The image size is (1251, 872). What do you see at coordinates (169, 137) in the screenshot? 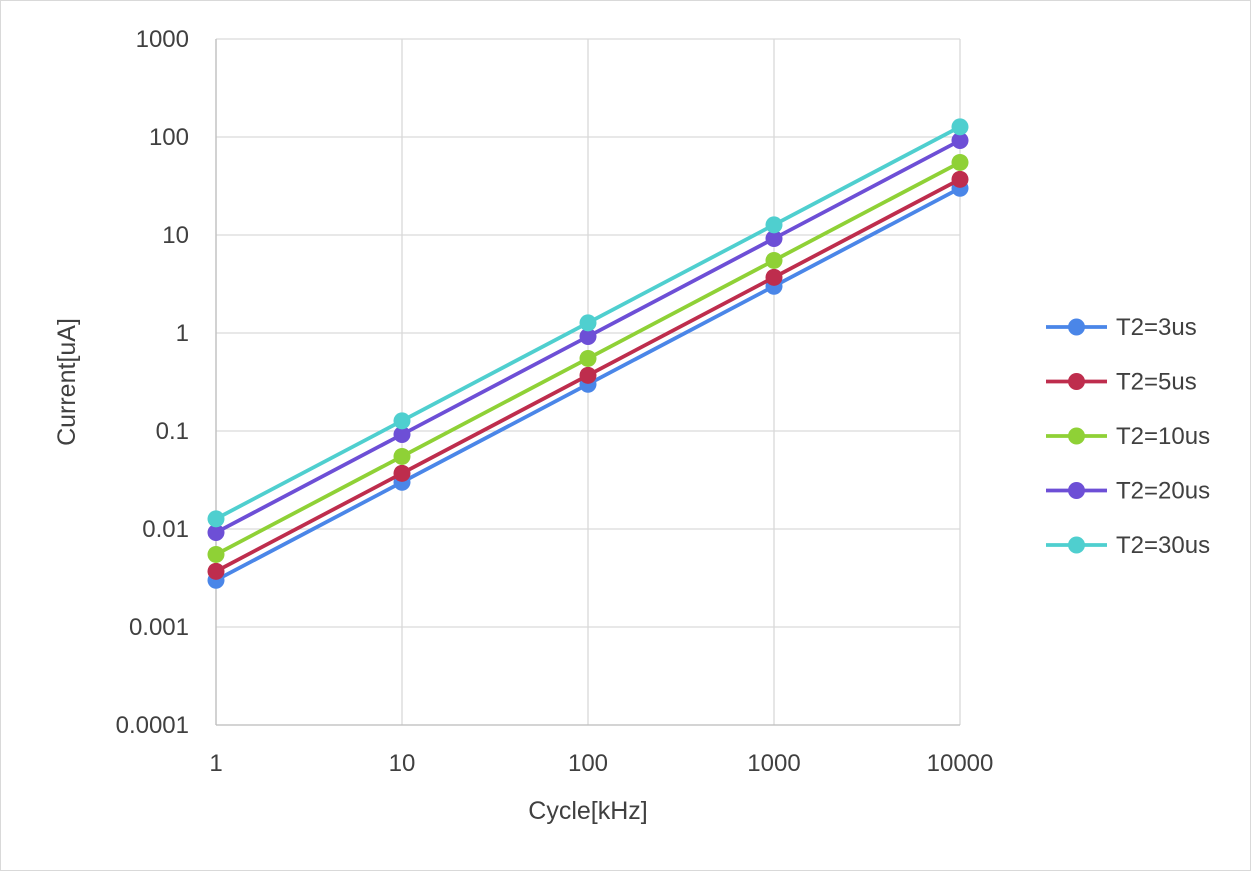
I see `y-tick-label: 100` at bounding box center [169, 137].